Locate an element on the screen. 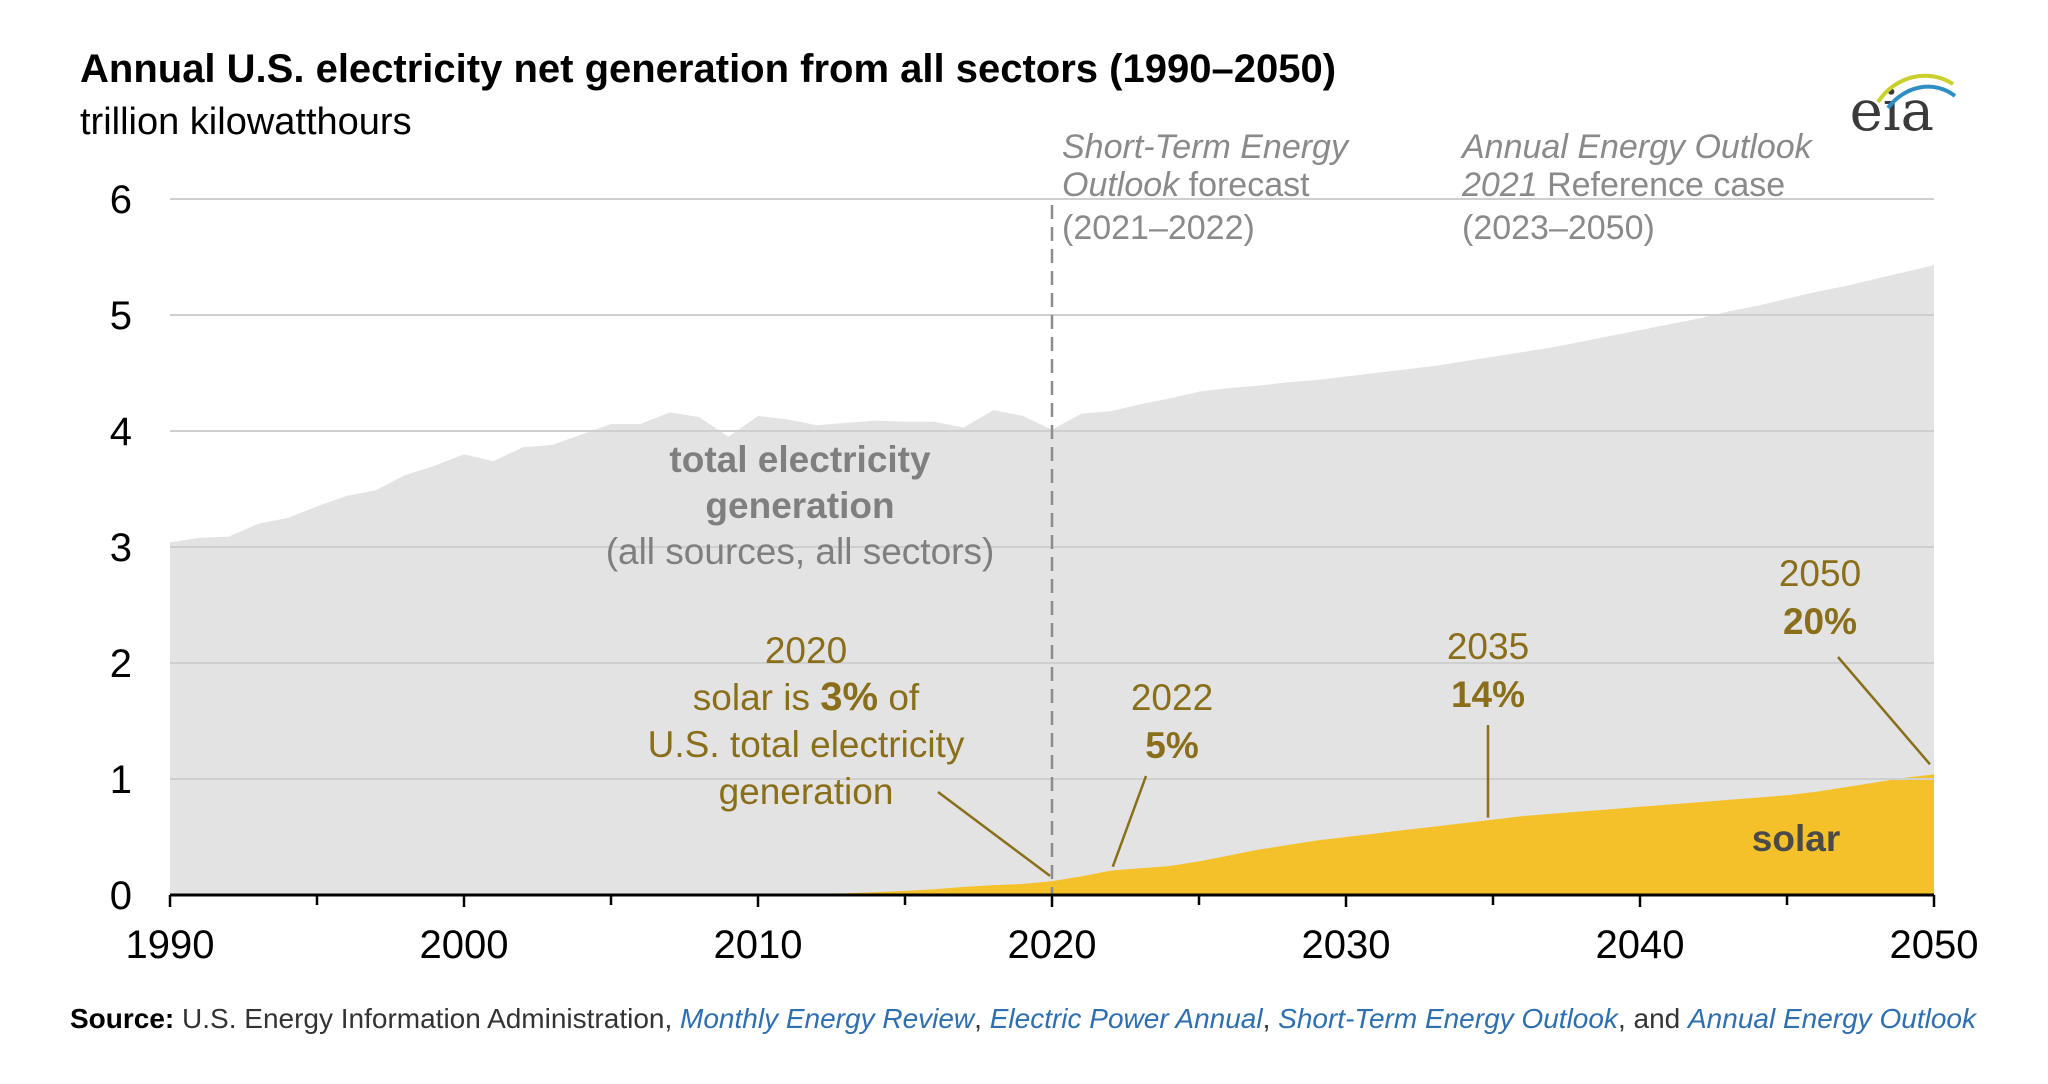 The image size is (2048, 1084). annotation-2020-leader is located at coordinates (994, 833).